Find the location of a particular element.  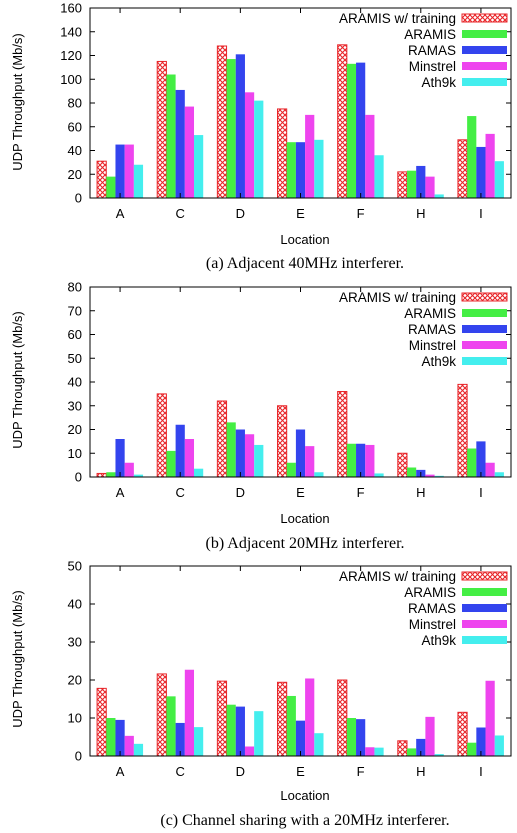

legend-swatch-b-ramas is located at coordinates (484, 329).